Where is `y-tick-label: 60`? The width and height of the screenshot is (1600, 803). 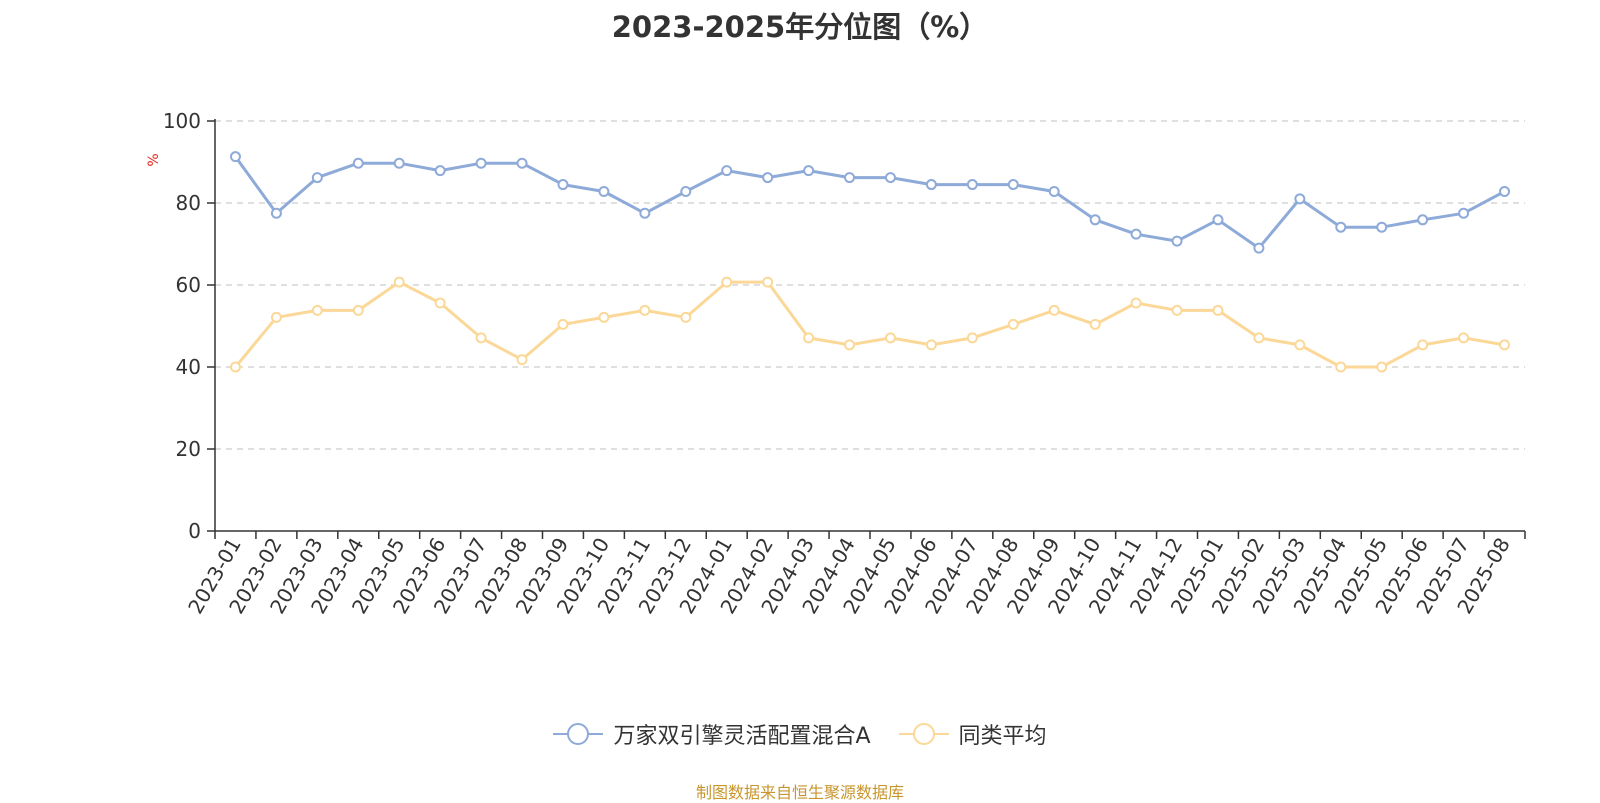 y-tick-label: 60 is located at coordinates (188, 285).